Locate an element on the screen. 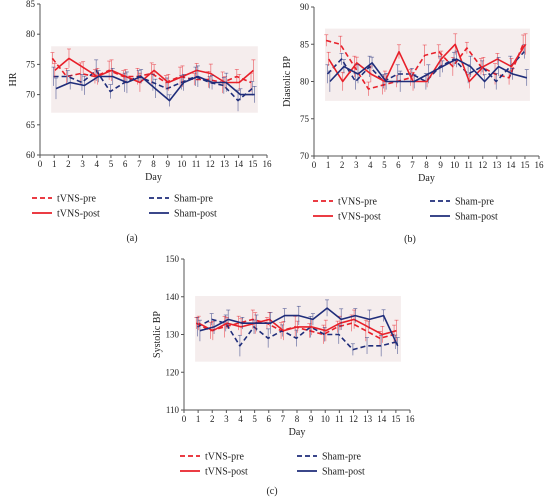 This screenshot has height=497, width=548. y-tick-label: 60 is located at coordinates (31, 155).